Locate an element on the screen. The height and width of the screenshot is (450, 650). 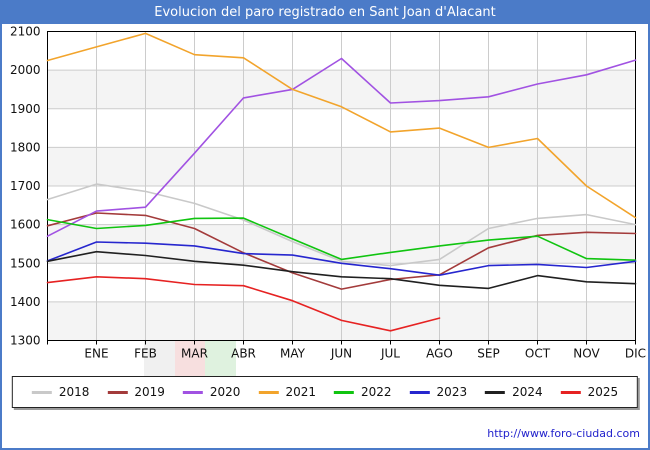
legend-item-2024: 2024 is located at coordinates (514, 392).